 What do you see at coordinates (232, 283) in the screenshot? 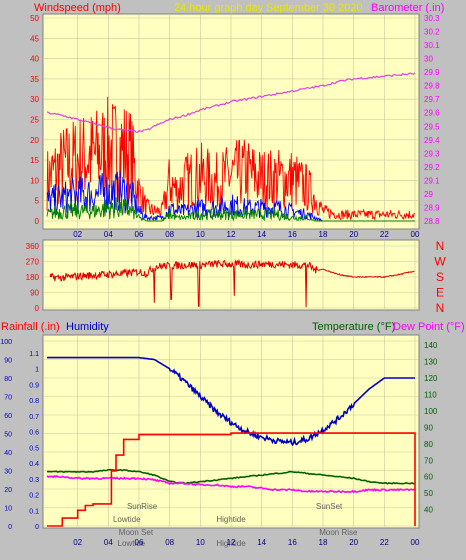
I see `direction-line` at bounding box center [232, 283].